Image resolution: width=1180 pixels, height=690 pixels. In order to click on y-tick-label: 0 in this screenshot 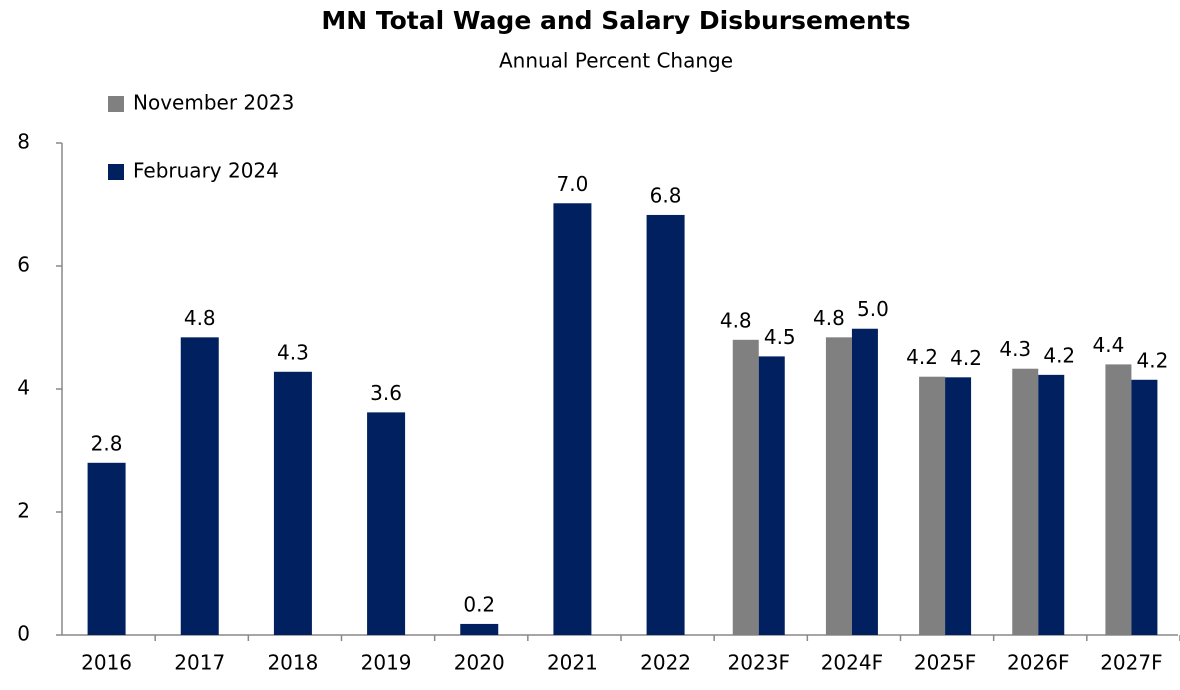, I will do `click(23, 634)`.